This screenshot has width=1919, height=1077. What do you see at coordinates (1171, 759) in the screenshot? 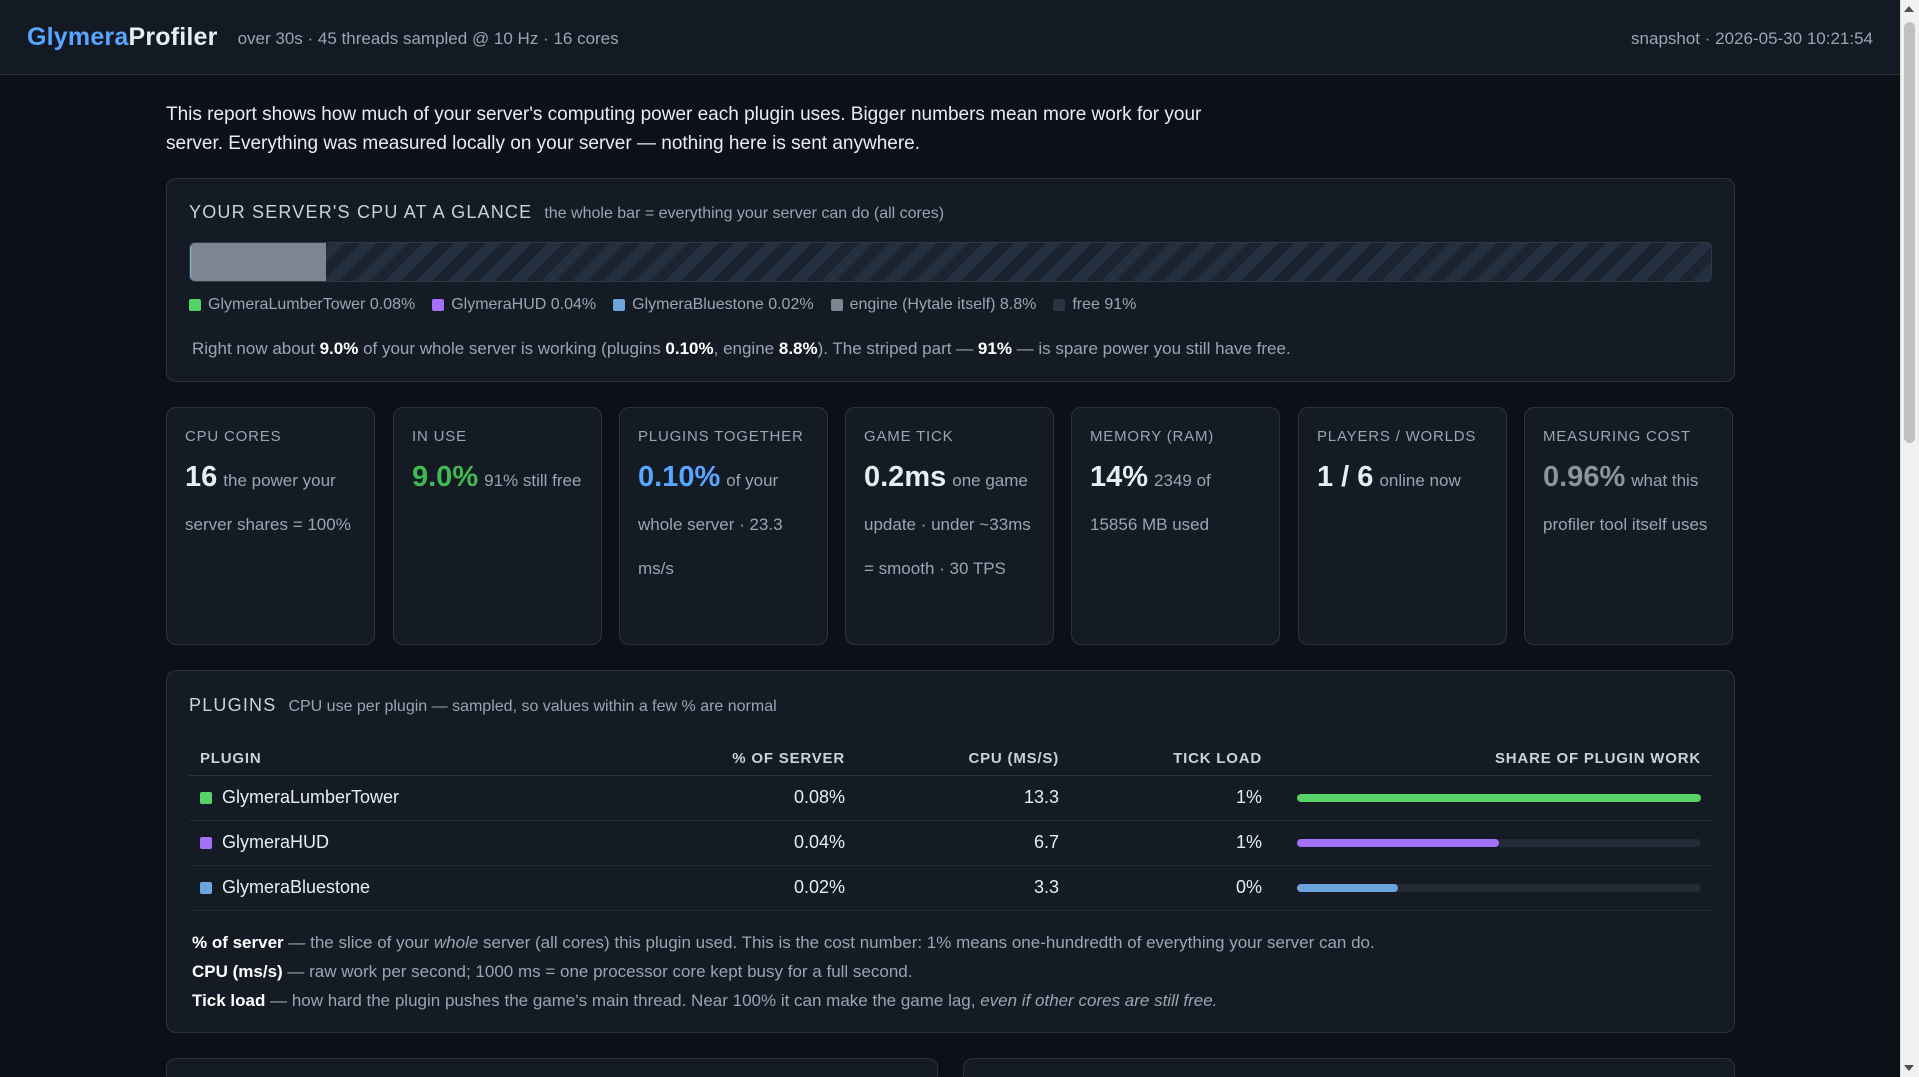
I see `col-tick-load: Tick load` at bounding box center [1171, 759].